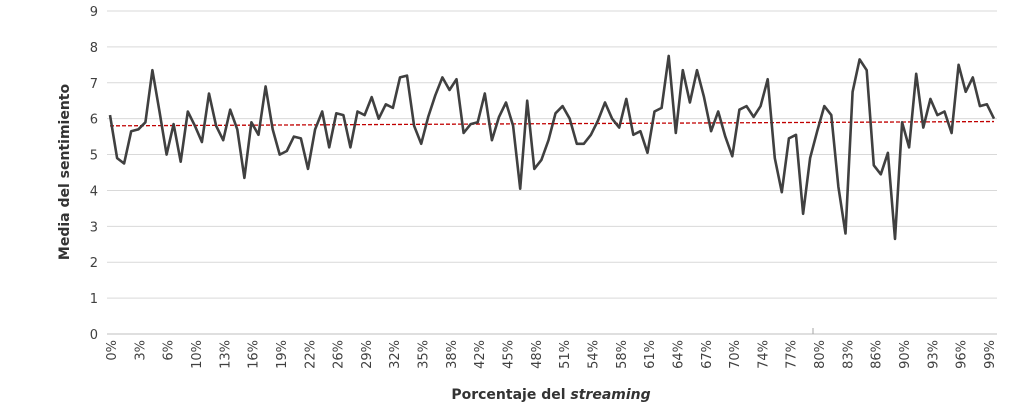  What do you see at coordinates (94, 120) in the screenshot?
I see `y-tick-label: 6` at bounding box center [94, 120].